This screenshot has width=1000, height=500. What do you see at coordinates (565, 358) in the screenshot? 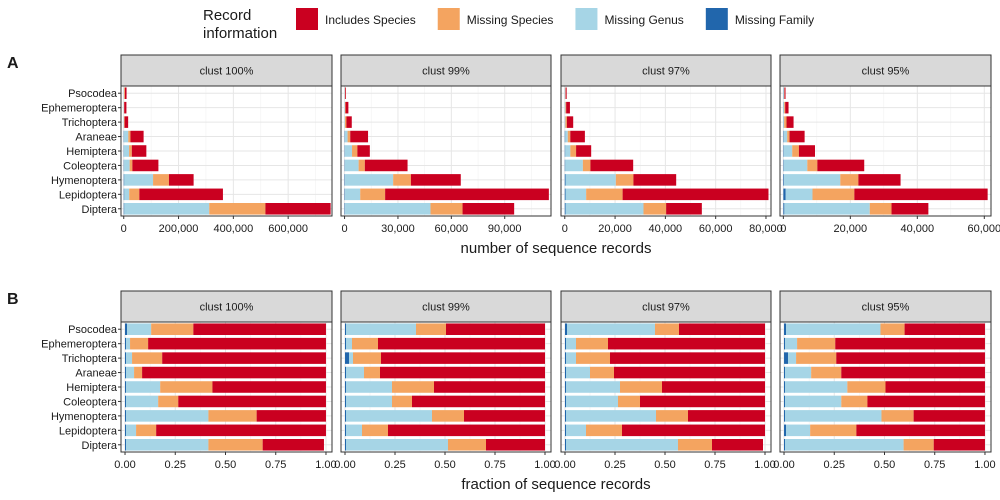
I see `bar-trichoptera-missing-family` at bounding box center [565, 358].